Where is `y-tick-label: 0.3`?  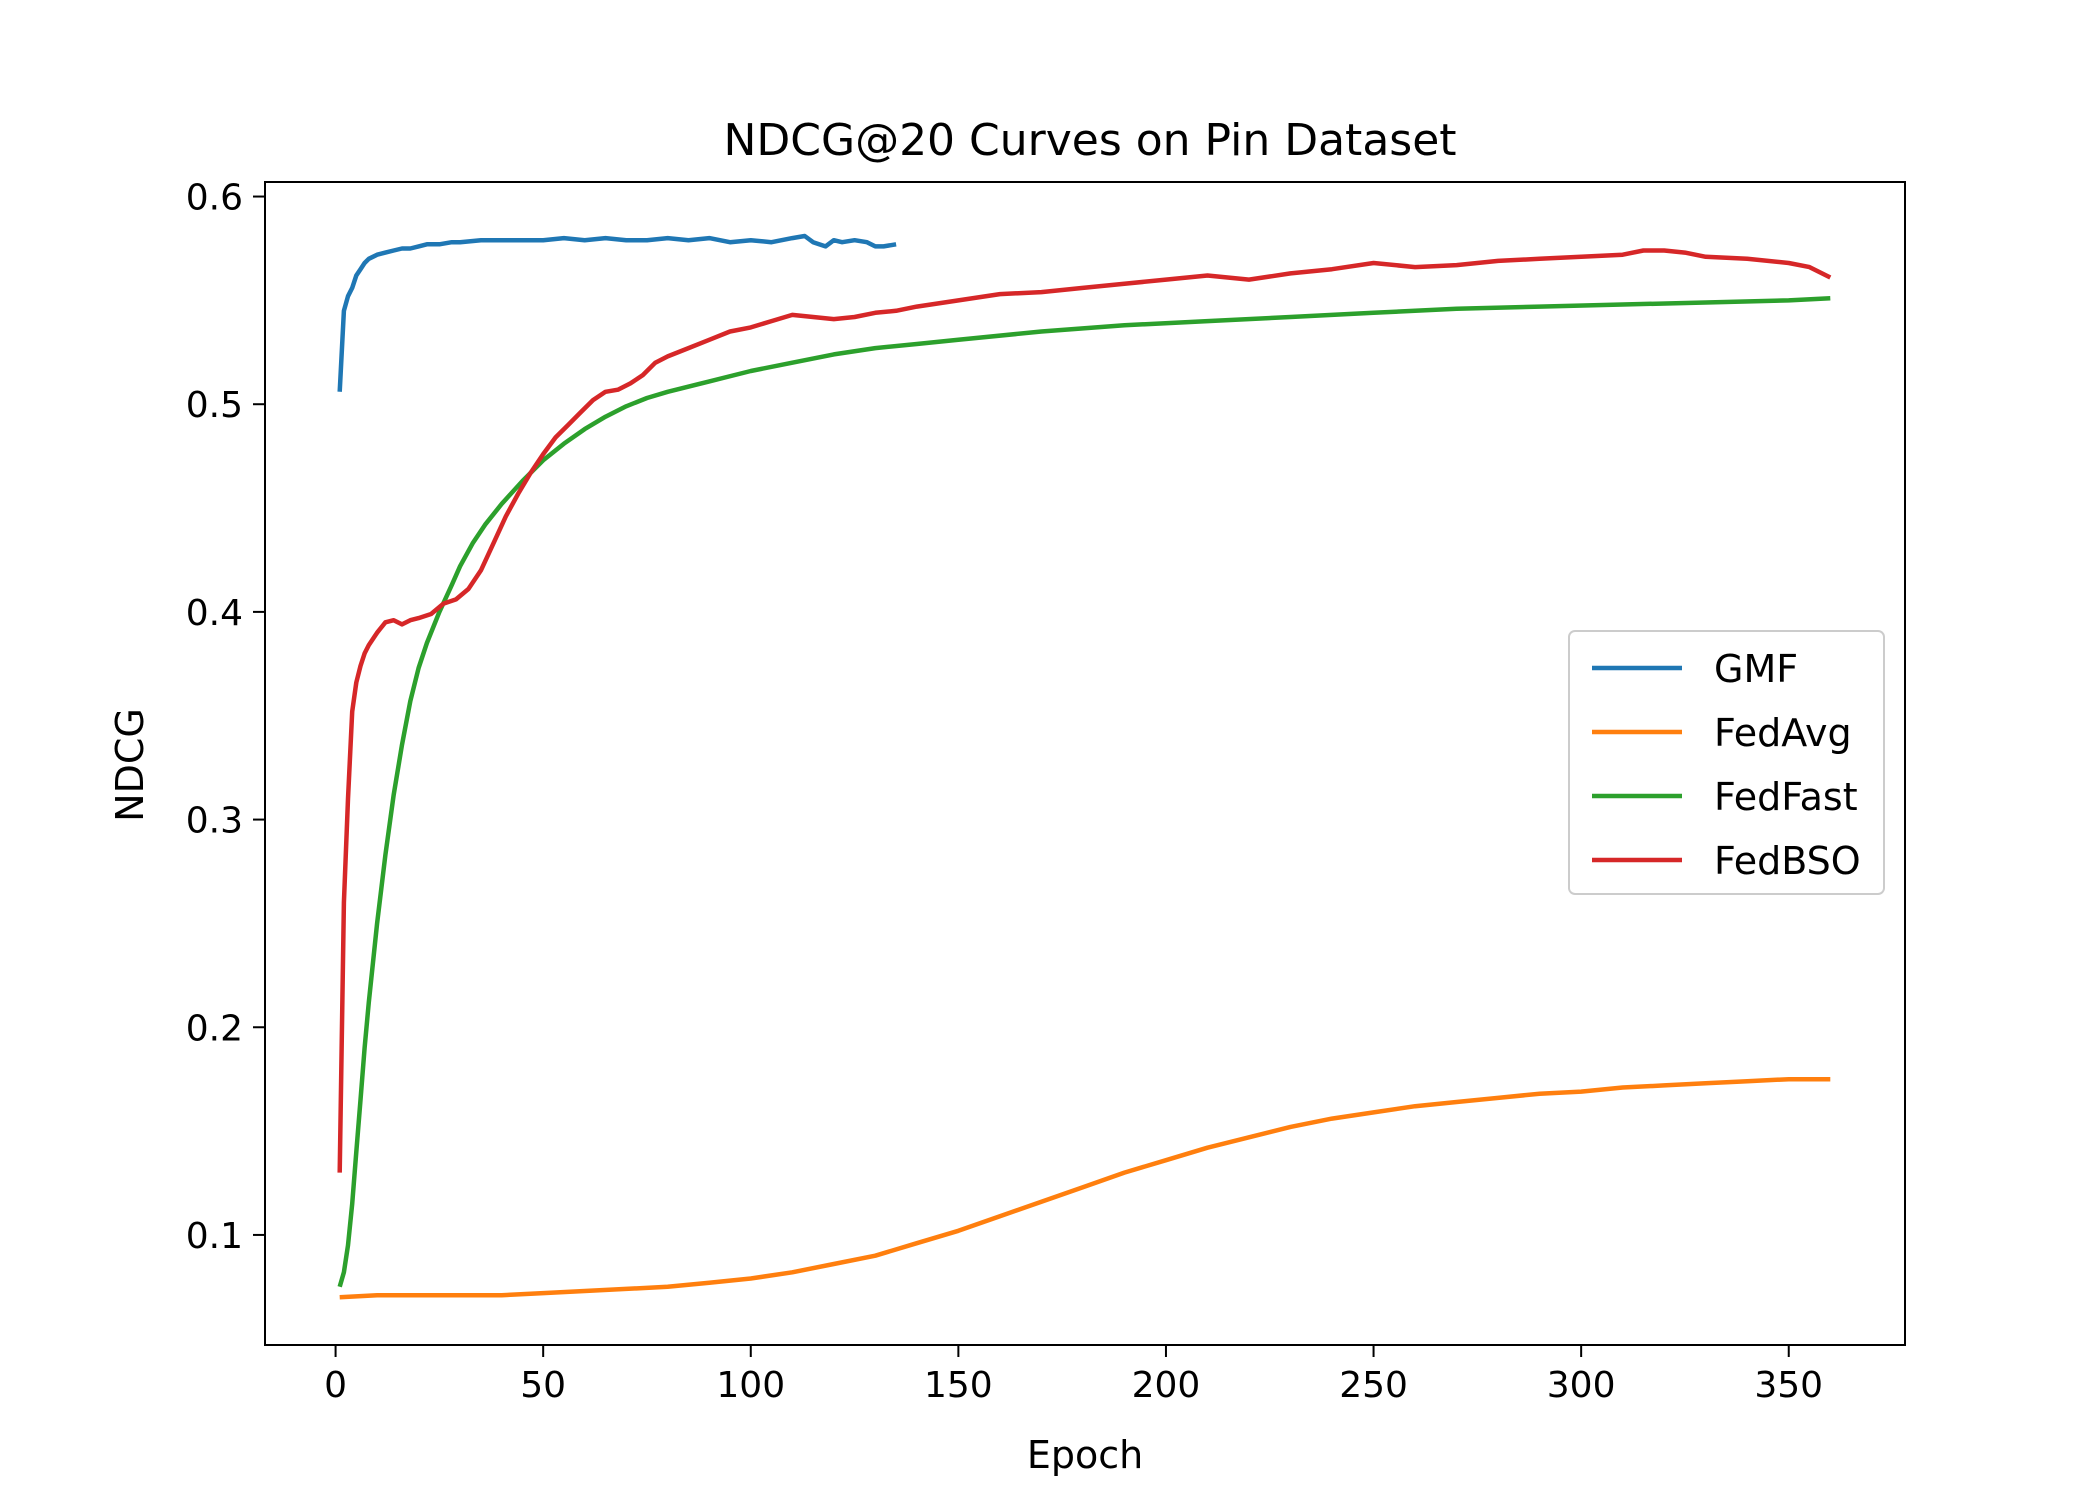 y-tick-label: 0.3 is located at coordinates (214, 821).